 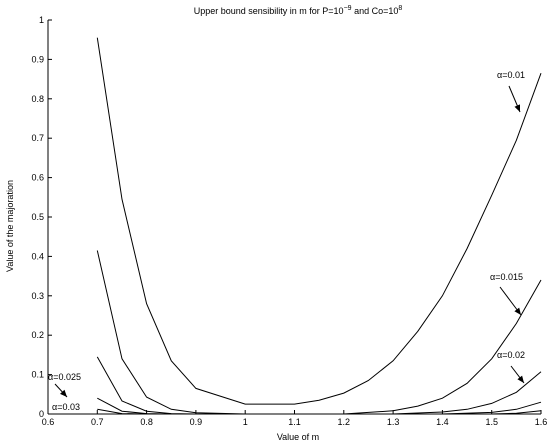 I want to click on chart-title-p-exponent: −9, so click(x=348, y=8).